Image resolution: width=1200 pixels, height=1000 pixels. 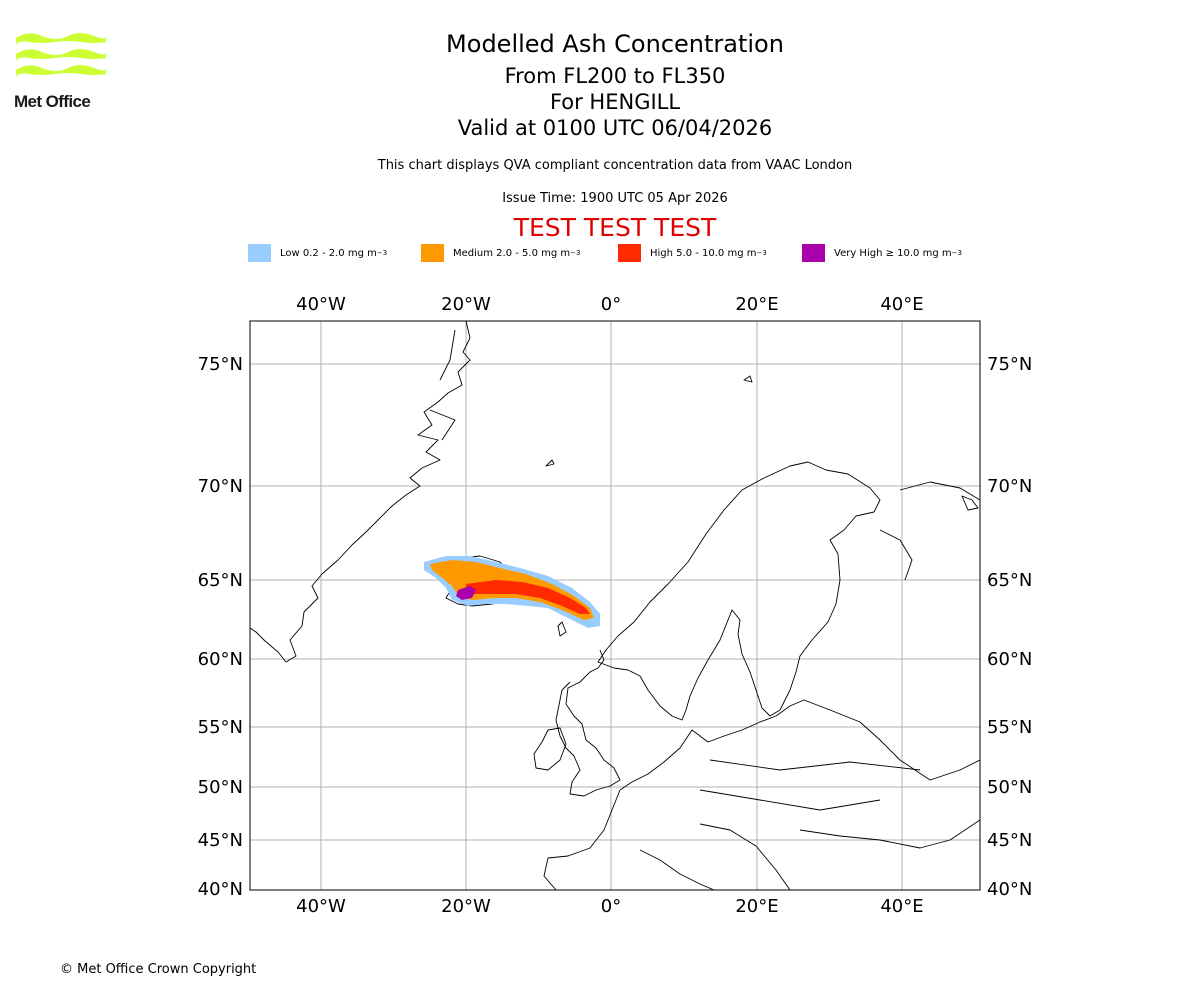 What do you see at coordinates (1009, 486) in the screenshot?
I see `lat-label-right: 70°N` at bounding box center [1009, 486].